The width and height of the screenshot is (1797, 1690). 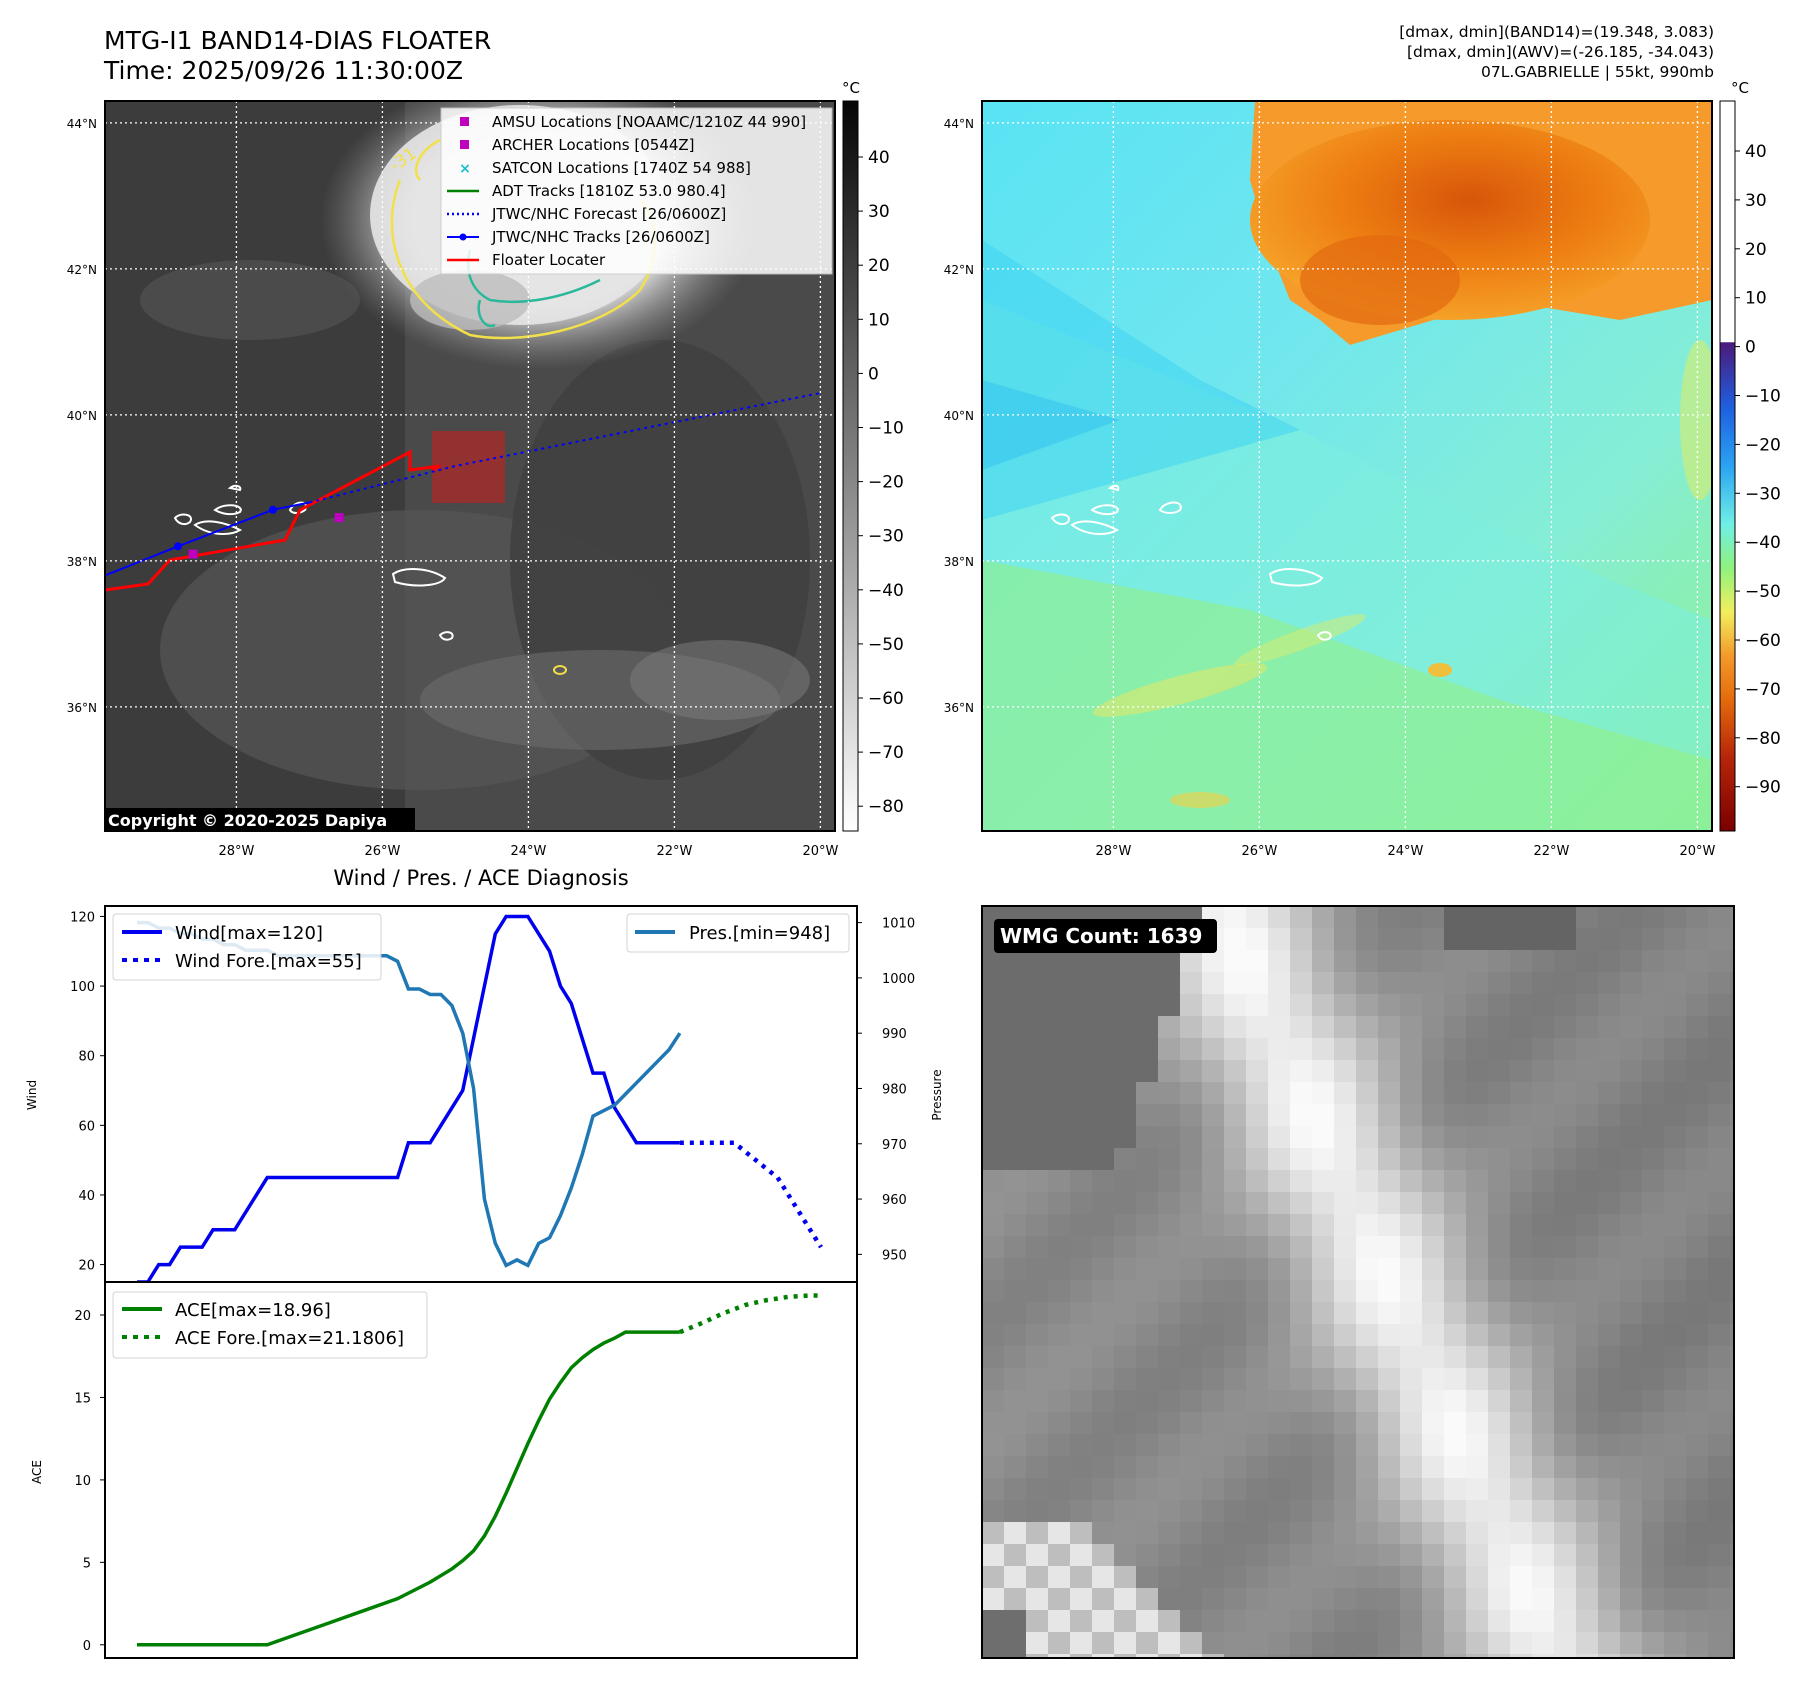 I want to click on colorbar-tick-label: −50, so click(x=1763, y=592).